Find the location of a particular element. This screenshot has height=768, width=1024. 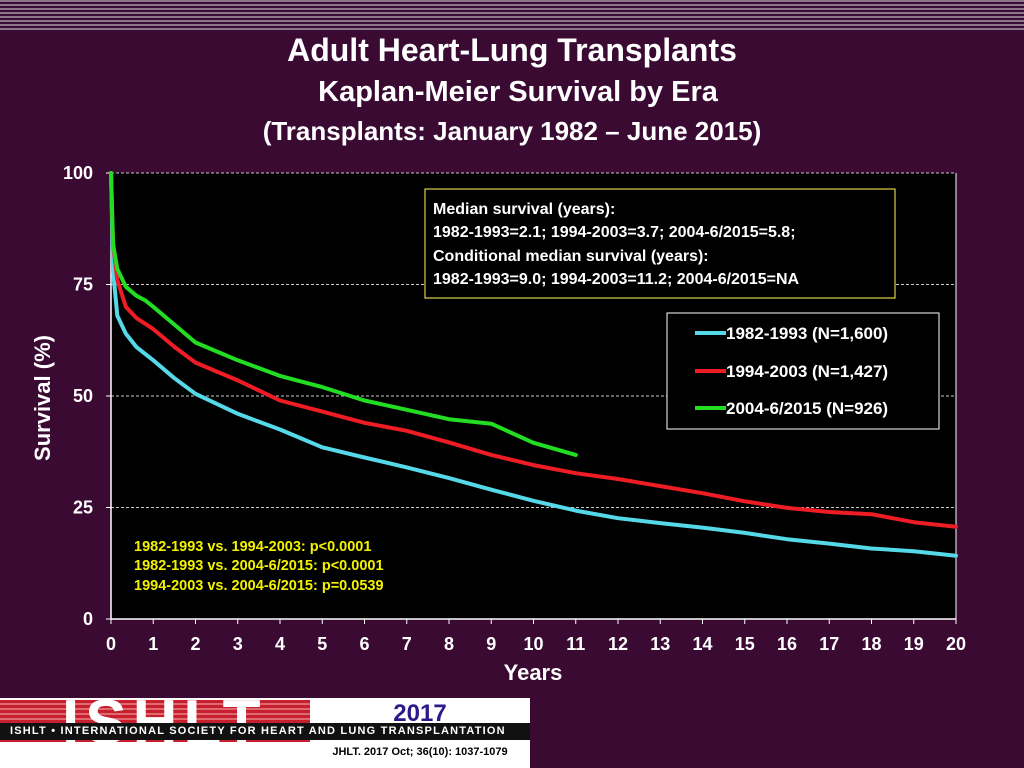

legend-label-1994-2003: 1994-2003 (N=1,427) is located at coordinates (807, 371).